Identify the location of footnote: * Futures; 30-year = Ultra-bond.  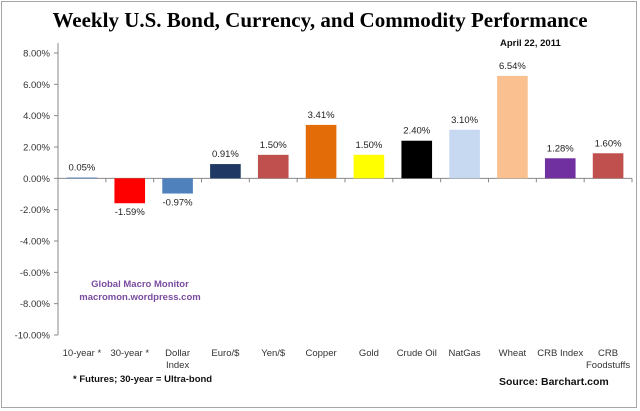
(143, 379).